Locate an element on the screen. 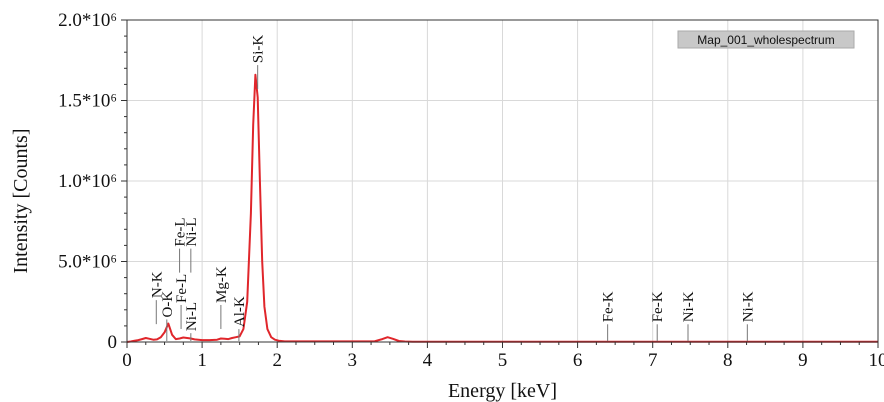  y-tick-label: 2.0*10⁶ is located at coordinates (87, 20).